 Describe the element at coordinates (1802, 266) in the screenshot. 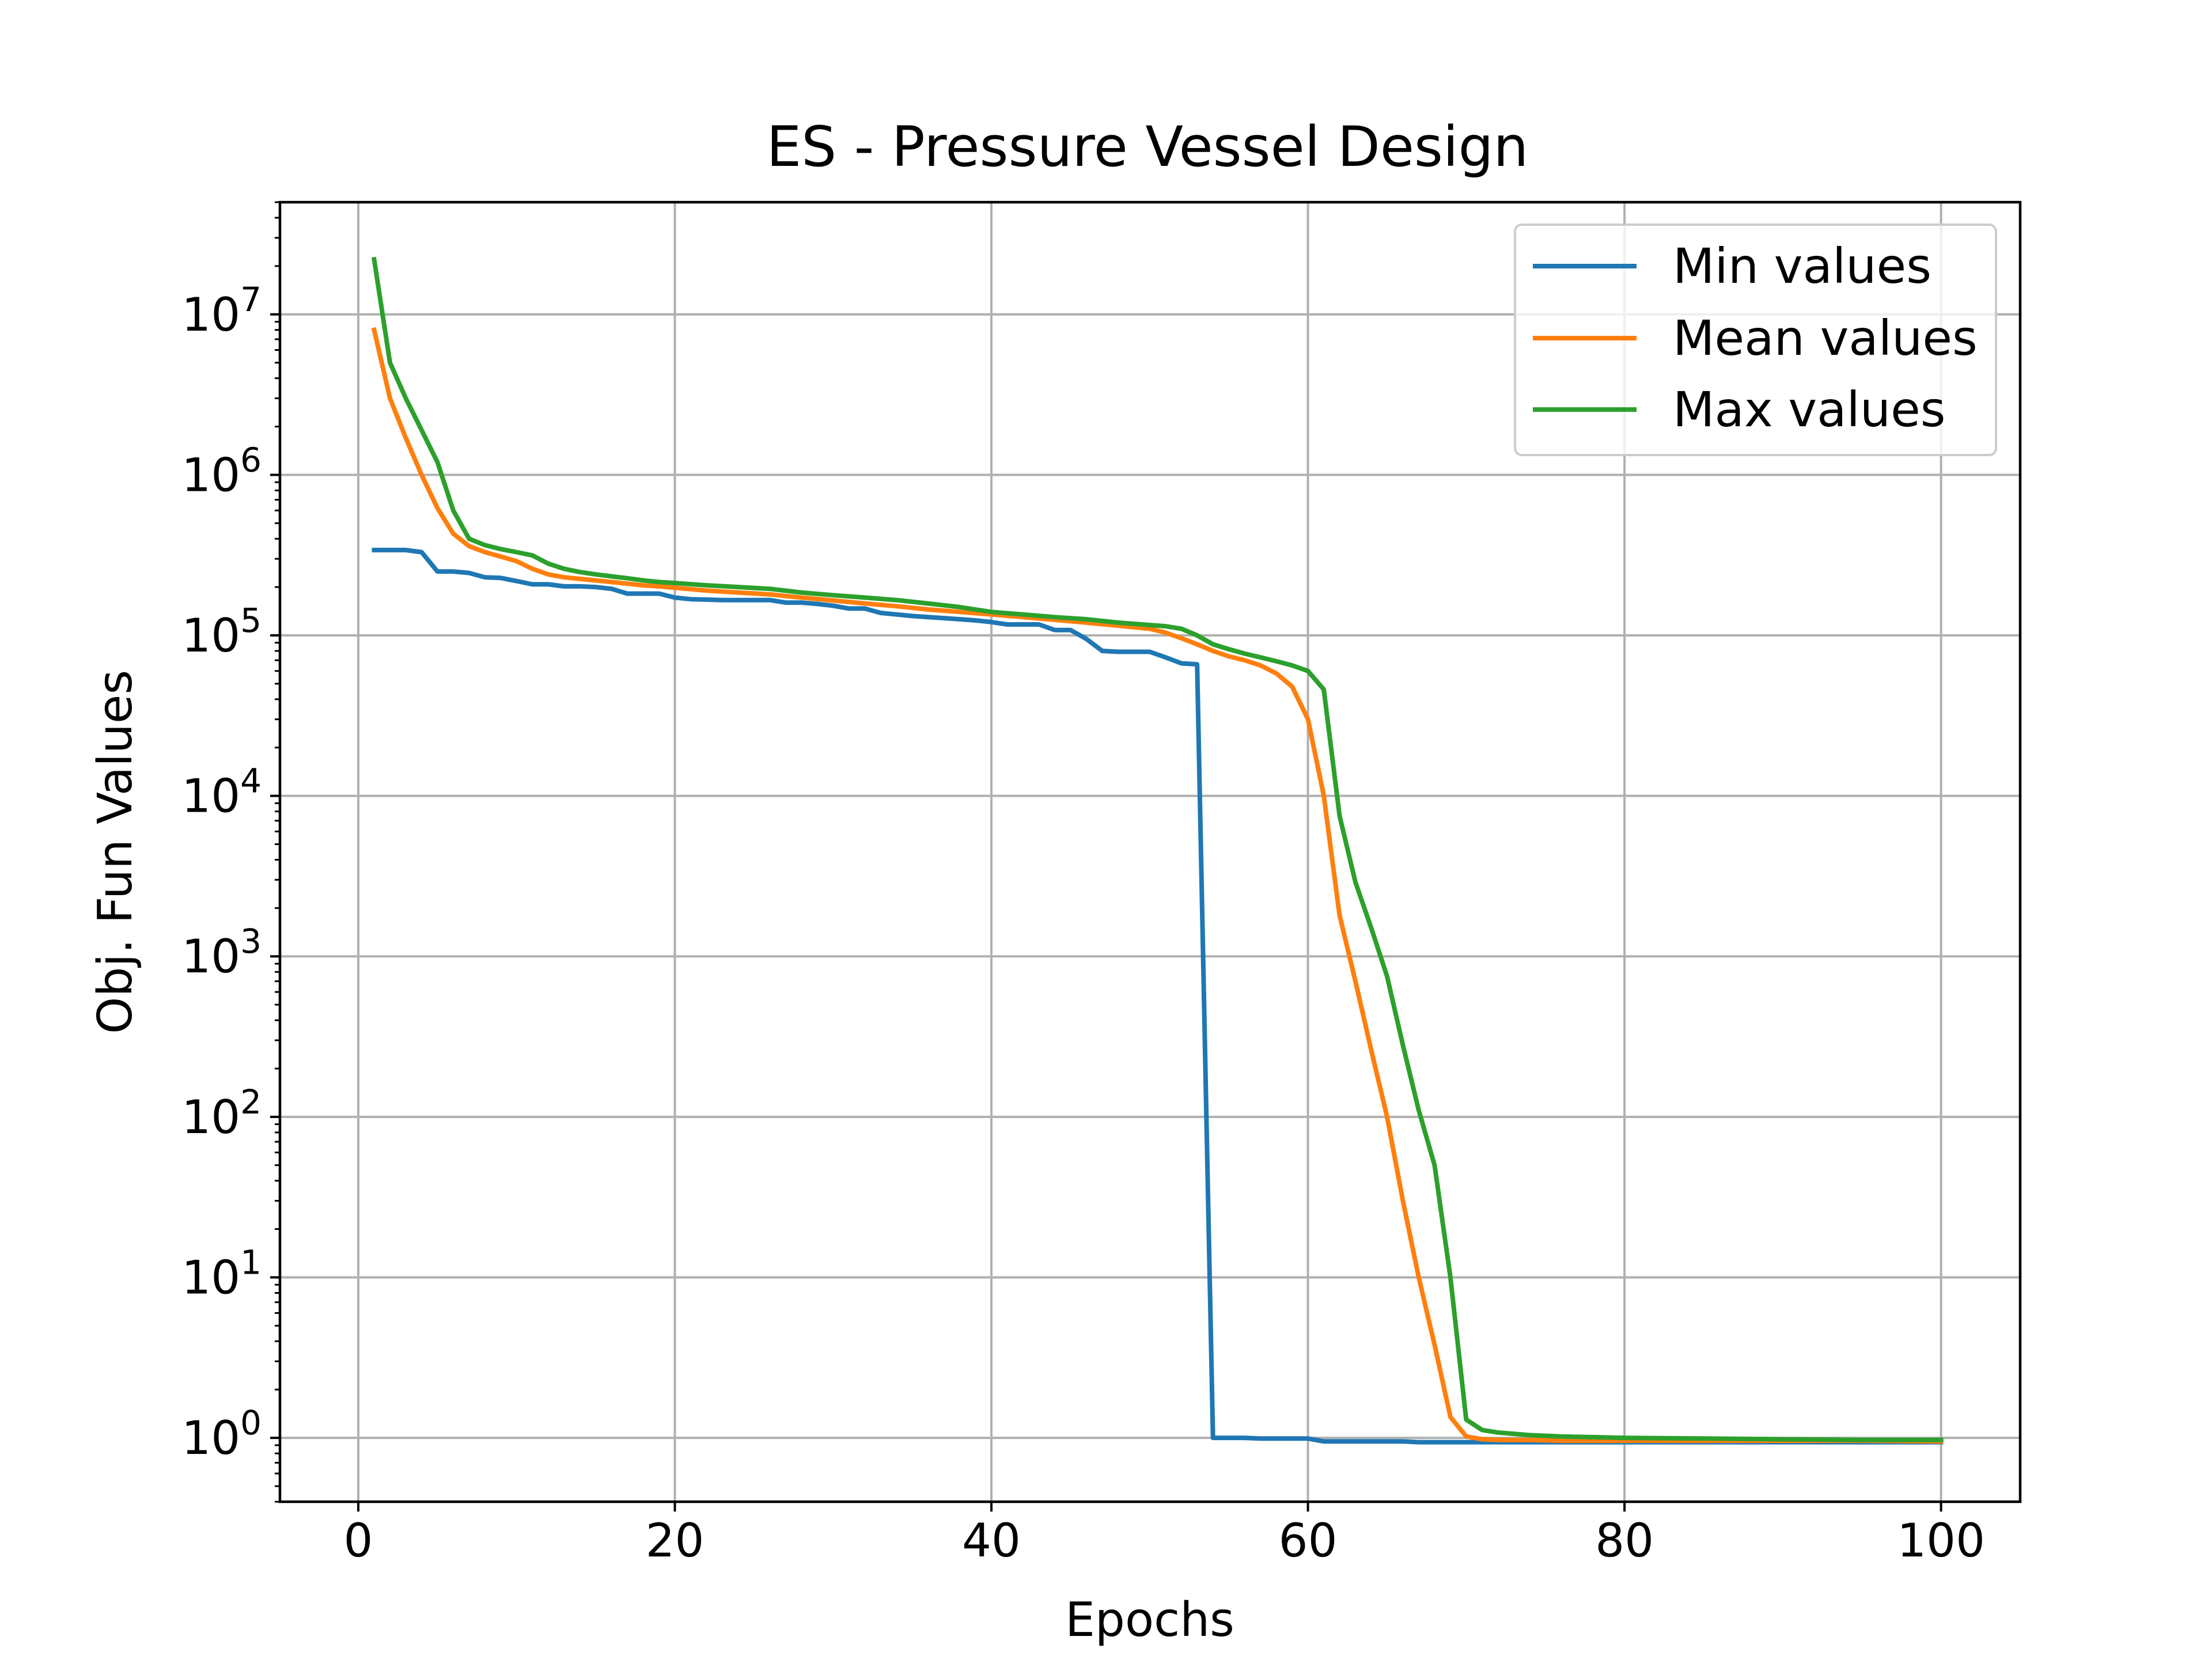

I see `legend-label-min-values: Min values` at that location.